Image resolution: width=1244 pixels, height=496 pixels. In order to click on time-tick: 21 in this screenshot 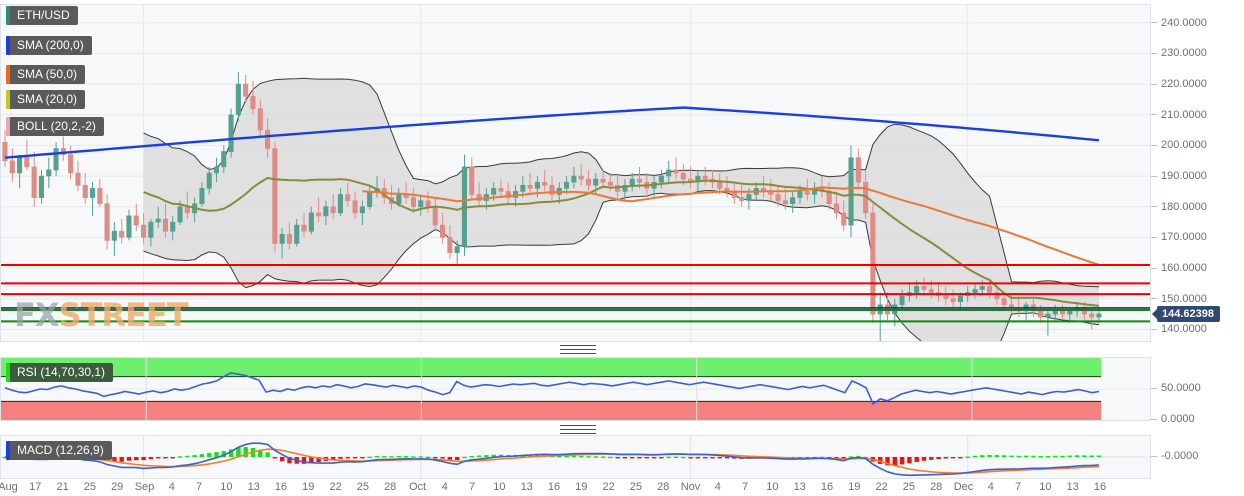, I will do `click(62, 487)`.